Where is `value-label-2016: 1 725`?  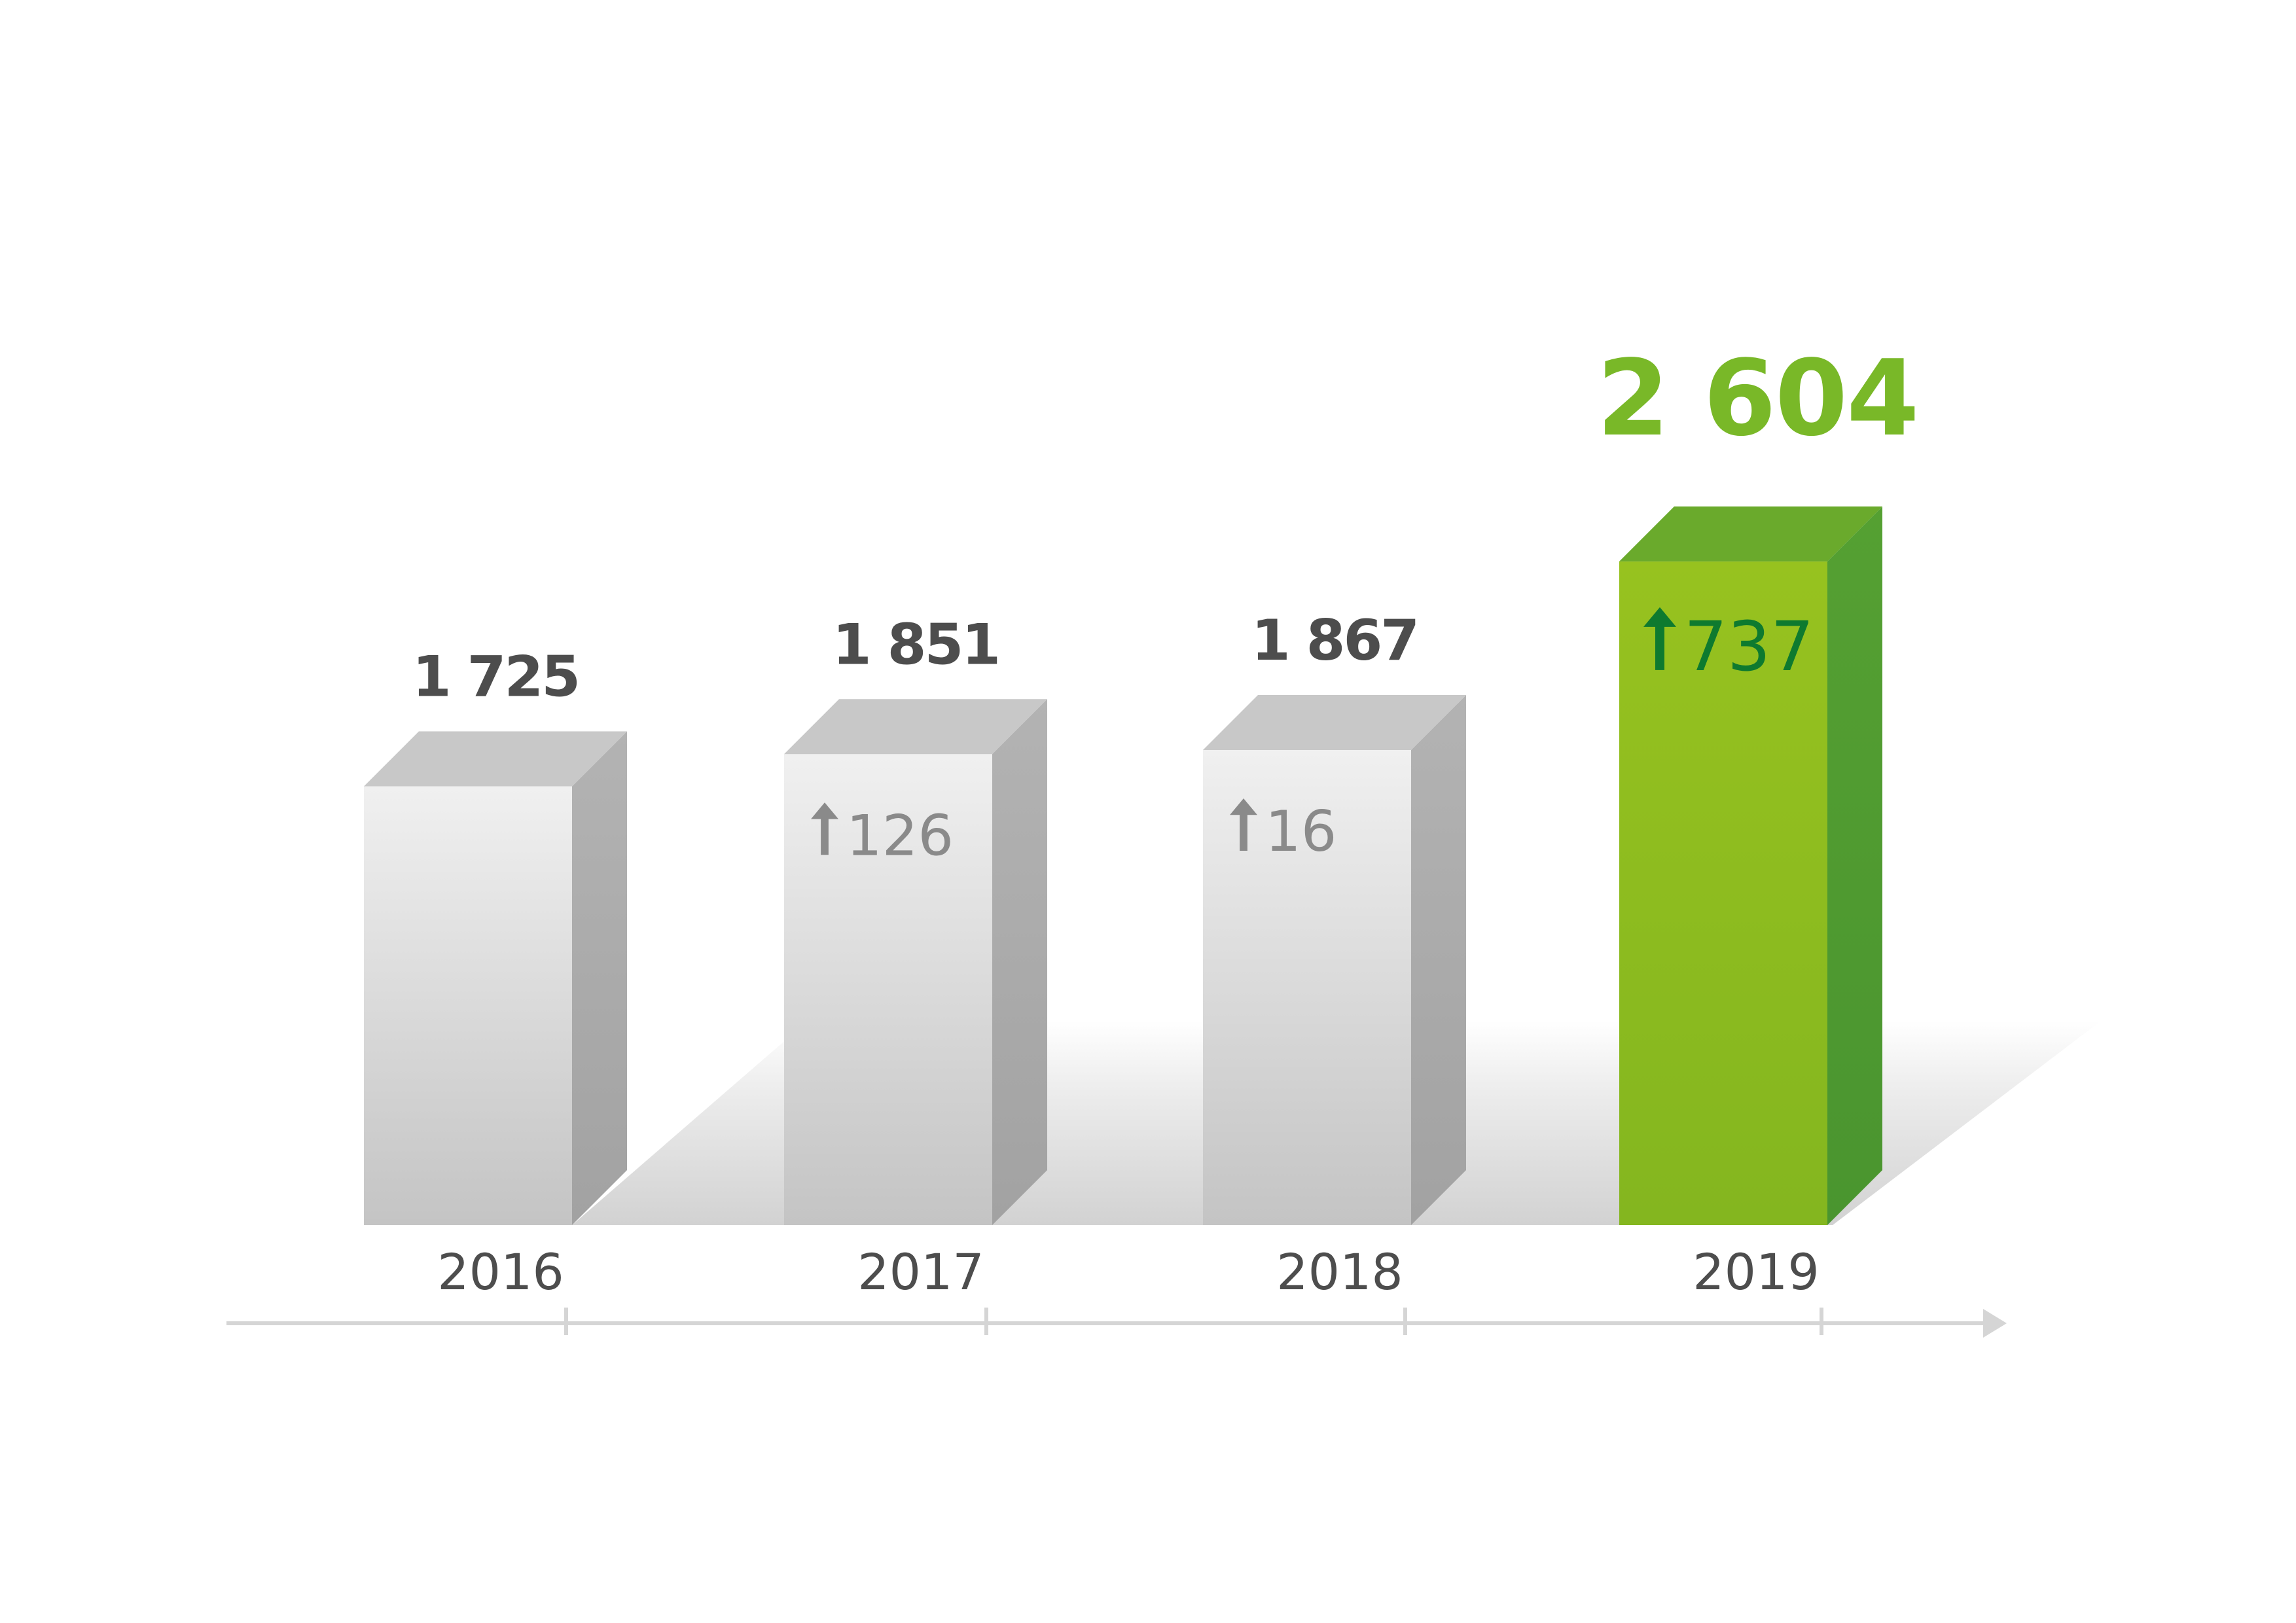 value-label-2016: 1 725 is located at coordinates (495, 677).